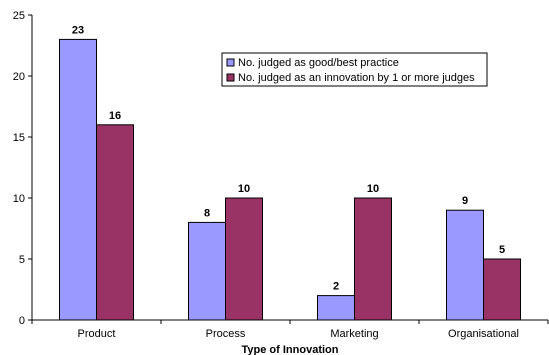  What do you see at coordinates (465, 201) in the screenshot?
I see `data-label-series-1-organisational: 9` at bounding box center [465, 201].